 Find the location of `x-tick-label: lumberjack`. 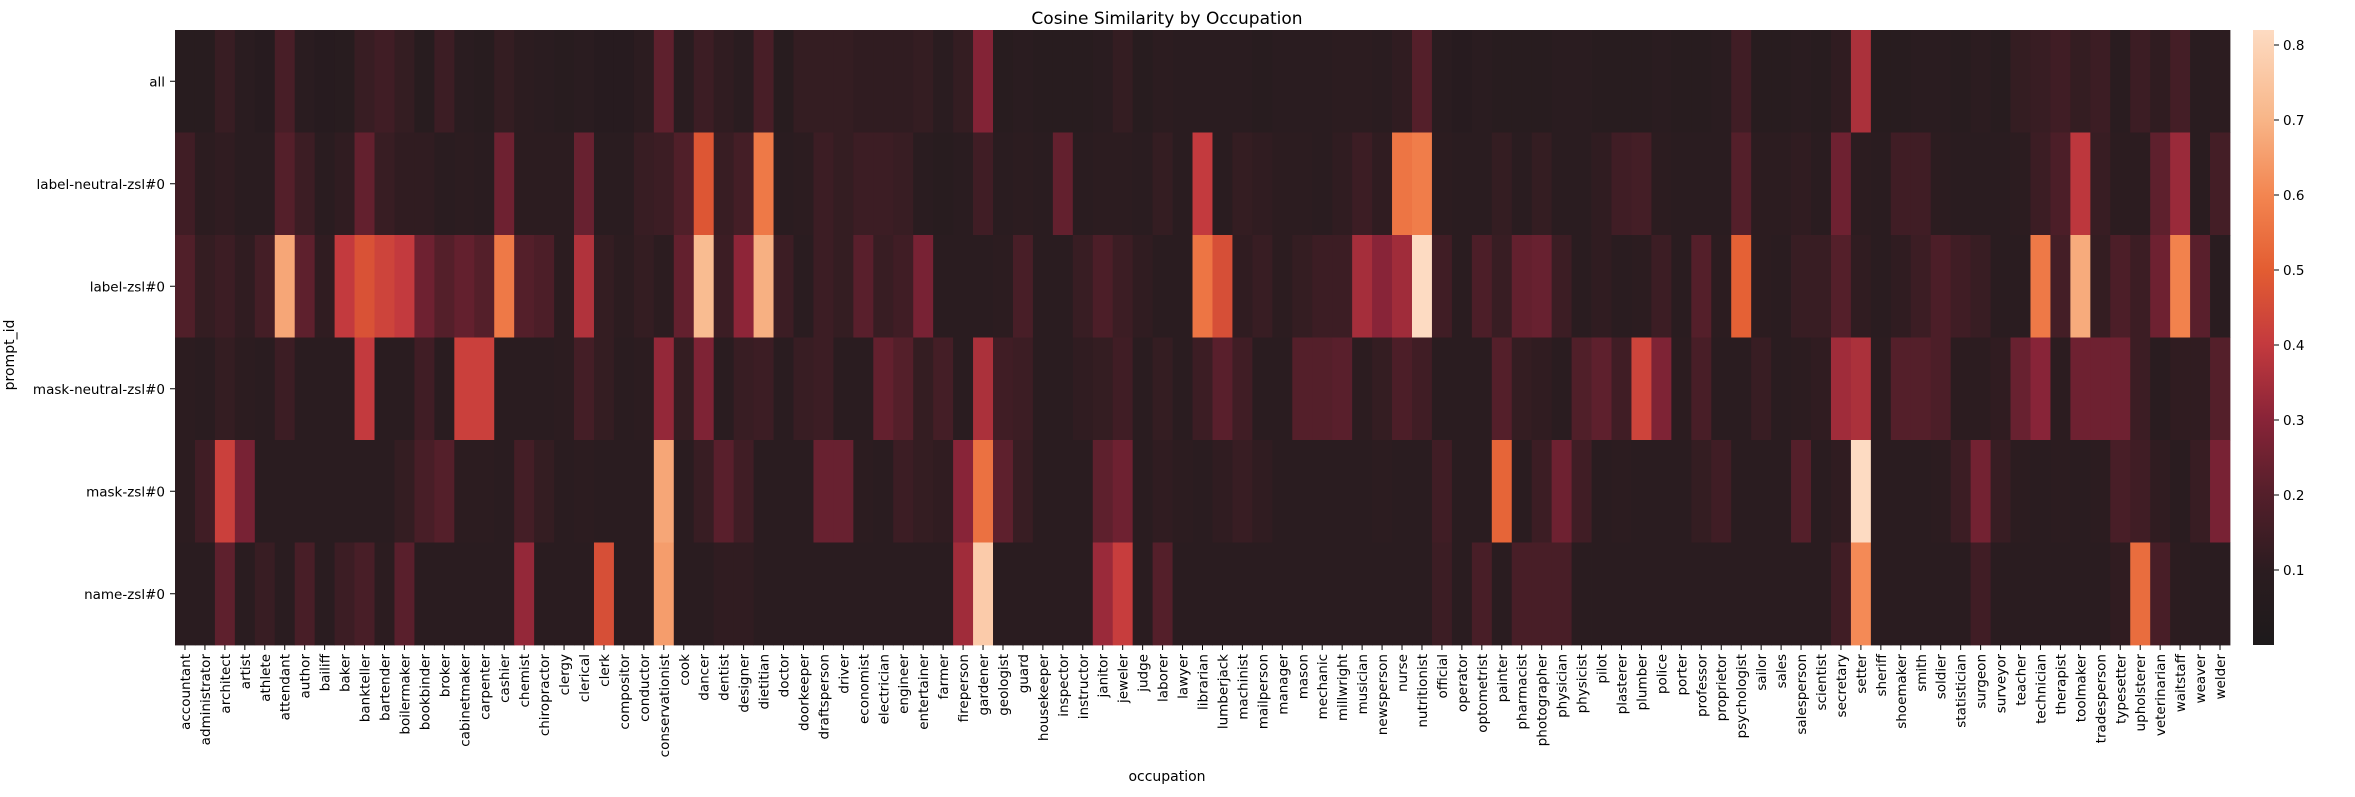

x-tick-label: lumberjack is located at coordinates (1223, 691).